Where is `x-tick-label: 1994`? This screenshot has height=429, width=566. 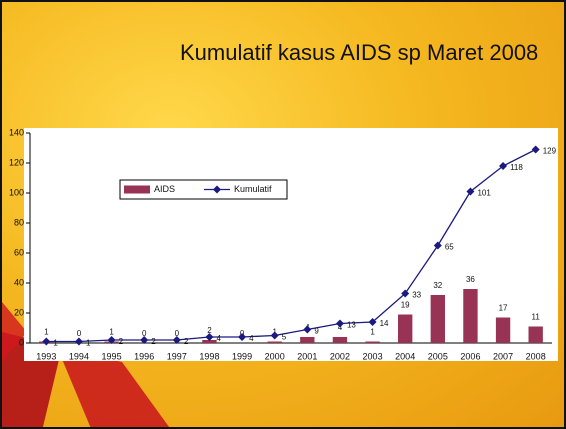 x-tick-label: 1994 is located at coordinates (79, 356).